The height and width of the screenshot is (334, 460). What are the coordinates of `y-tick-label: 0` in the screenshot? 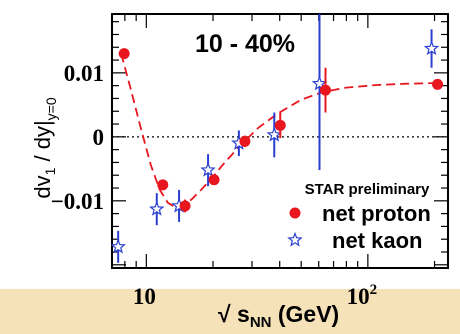 It's located at (99, 137).